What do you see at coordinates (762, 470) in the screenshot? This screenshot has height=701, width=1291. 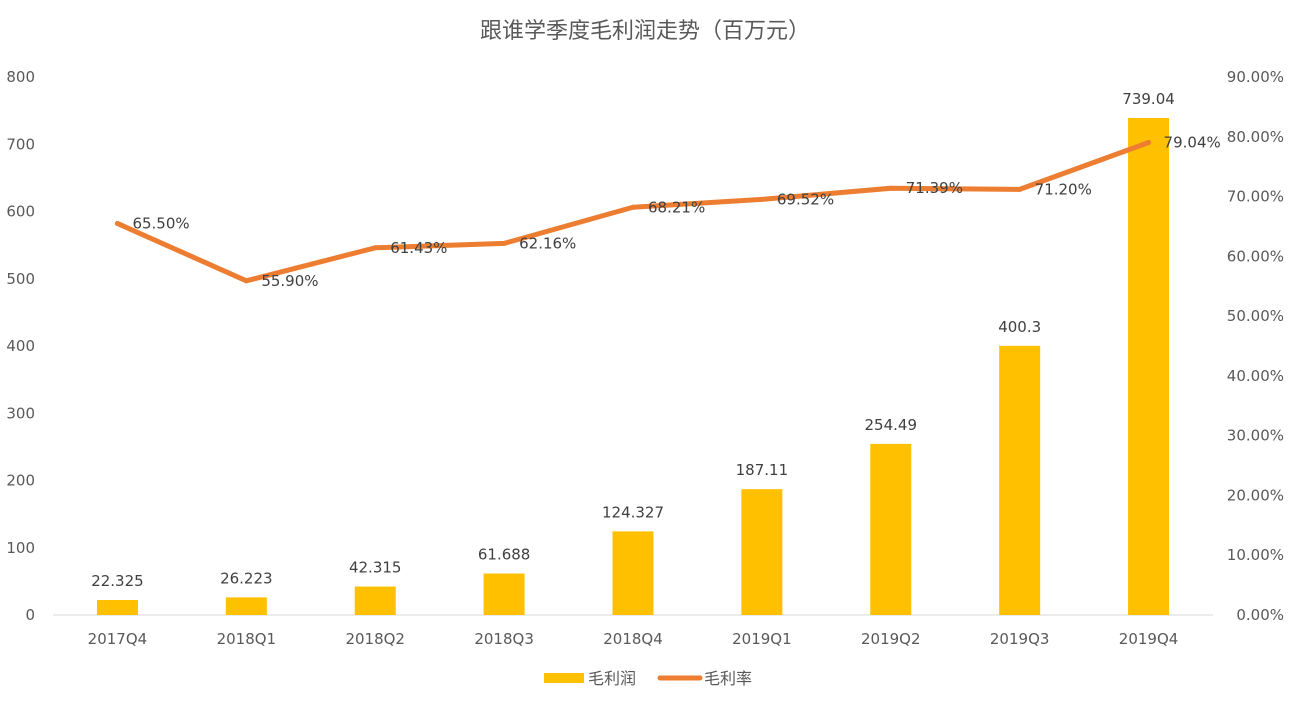 I see `bar-data-label: 187.11` at bounding box center [762, 470].